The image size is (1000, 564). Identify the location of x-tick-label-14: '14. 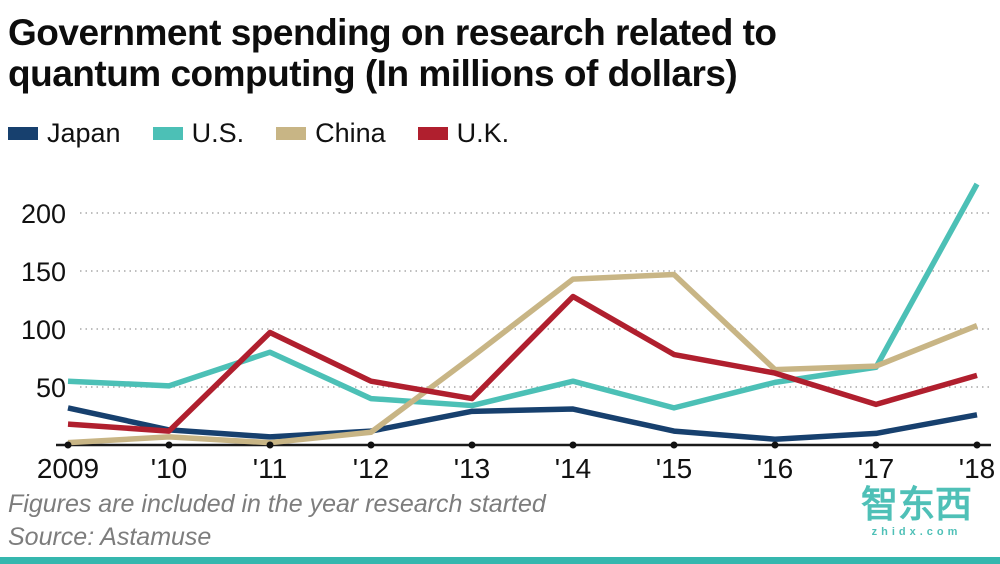
(573, 468).